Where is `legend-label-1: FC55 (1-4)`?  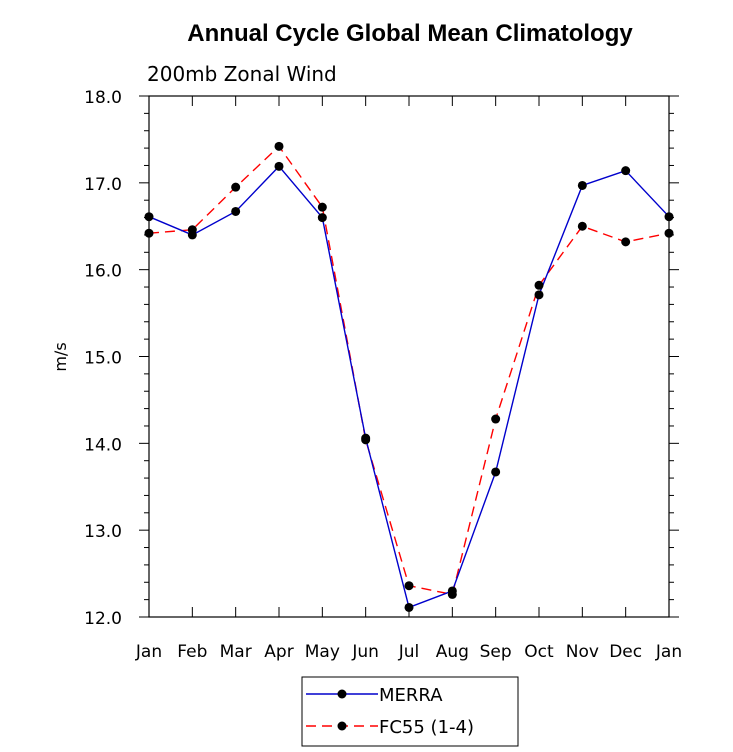
legend-label-1: FC55 (1-4) is located at coordinates (426, 727).